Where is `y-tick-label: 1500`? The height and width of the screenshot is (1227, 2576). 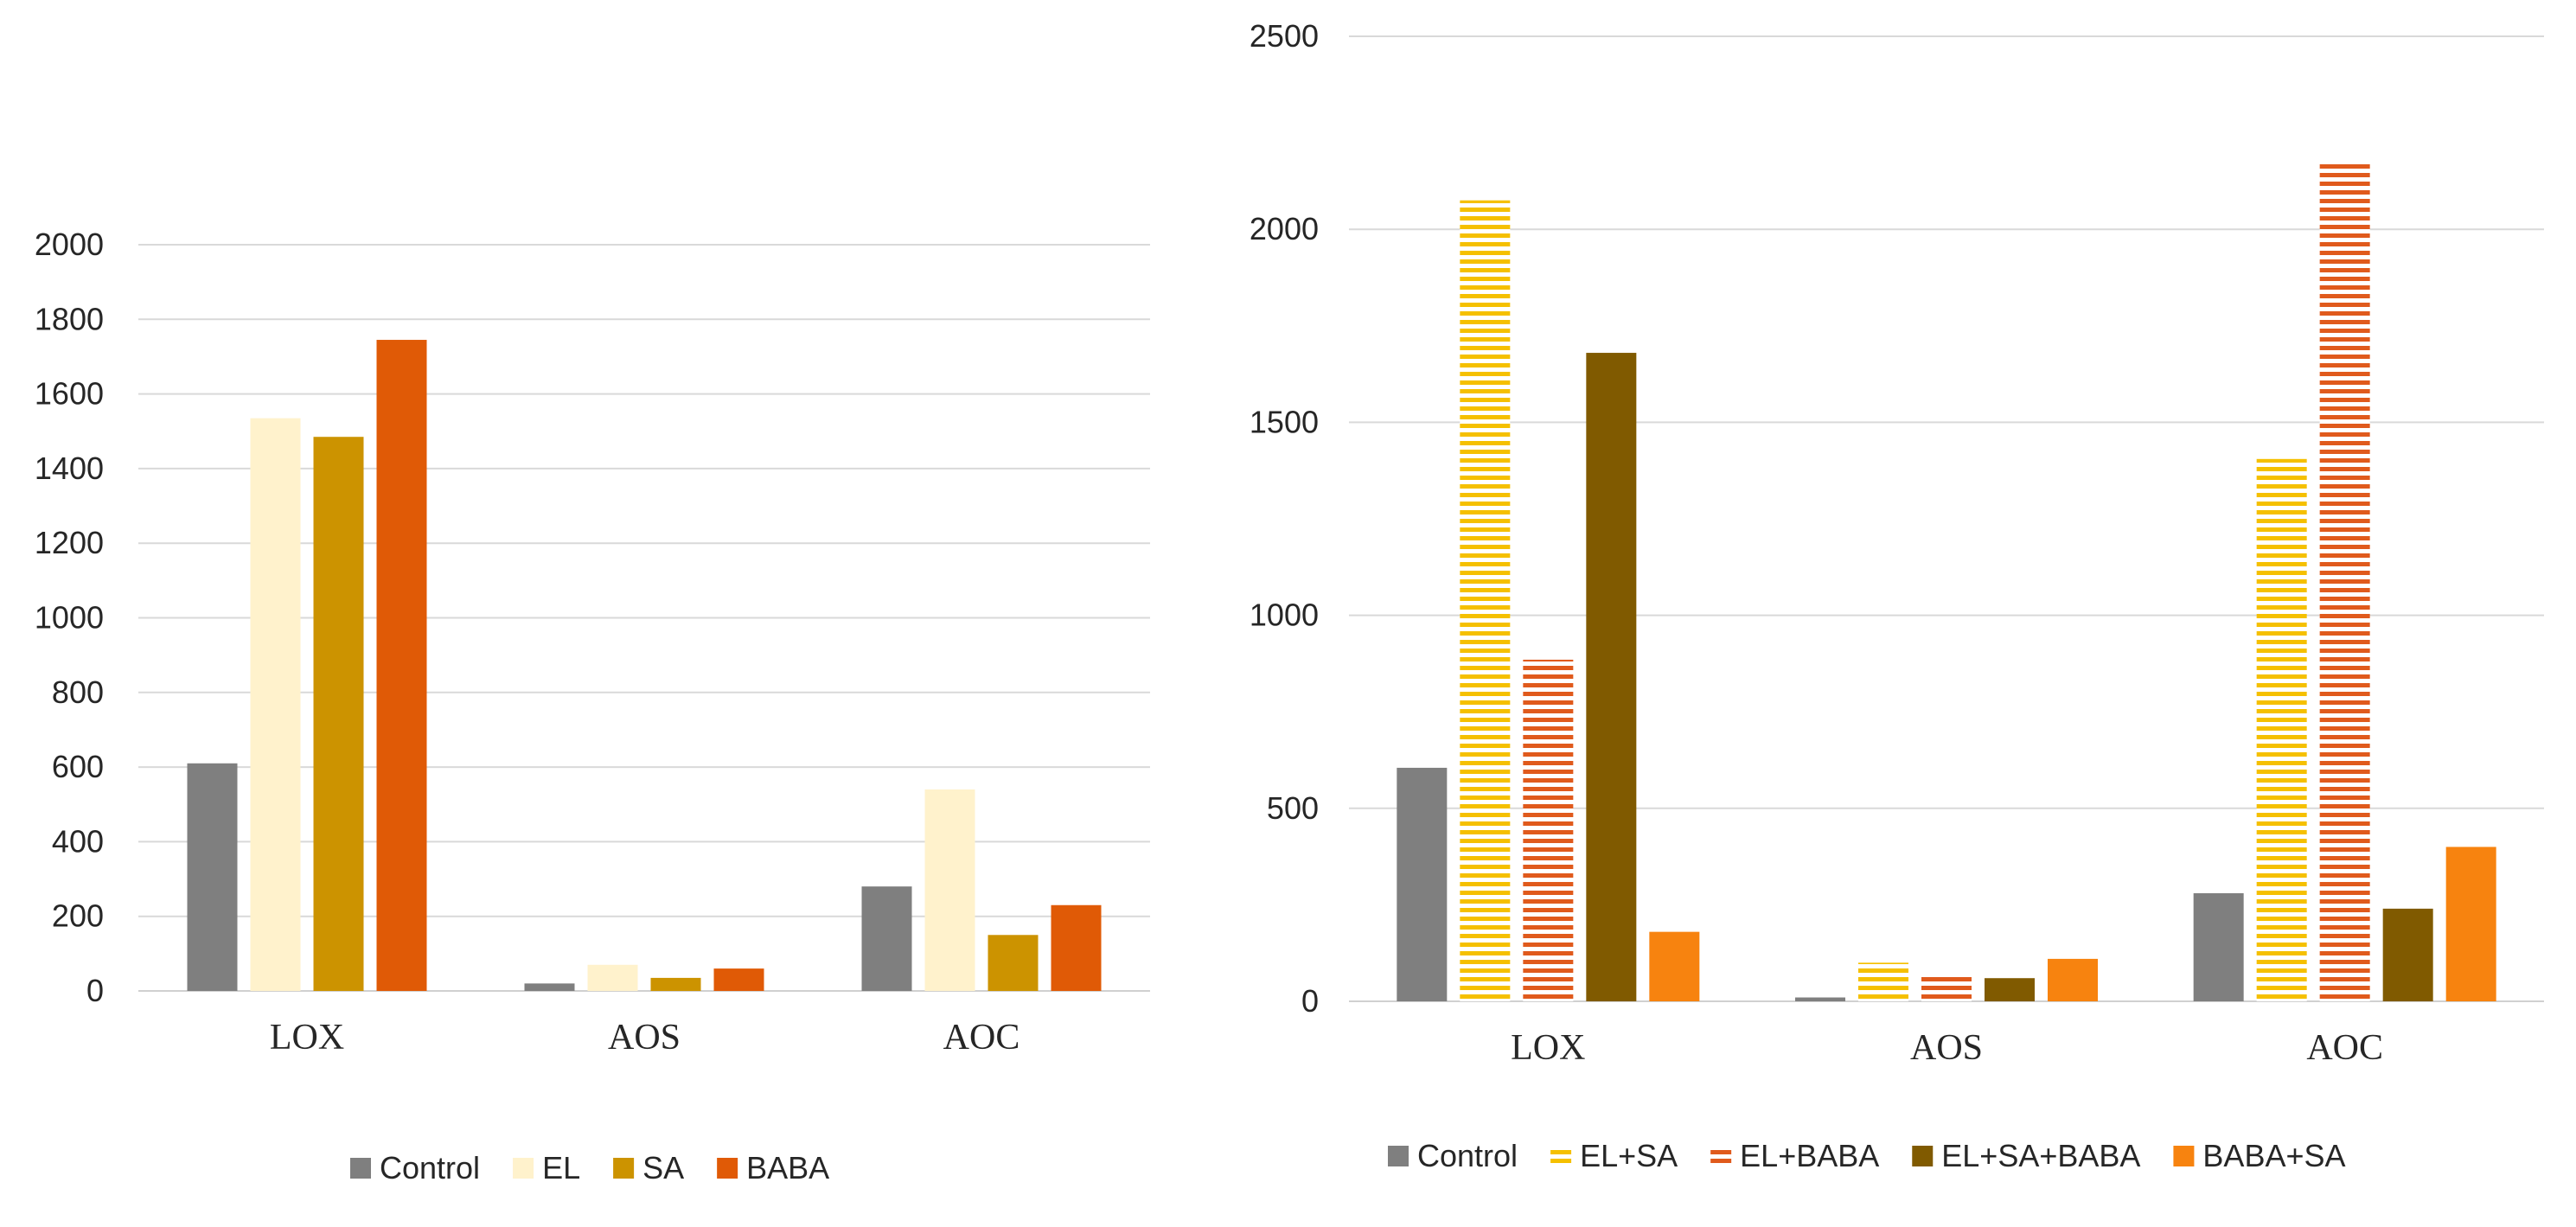 y-tick-label: 1500 is located at coordinates (1285, 422).